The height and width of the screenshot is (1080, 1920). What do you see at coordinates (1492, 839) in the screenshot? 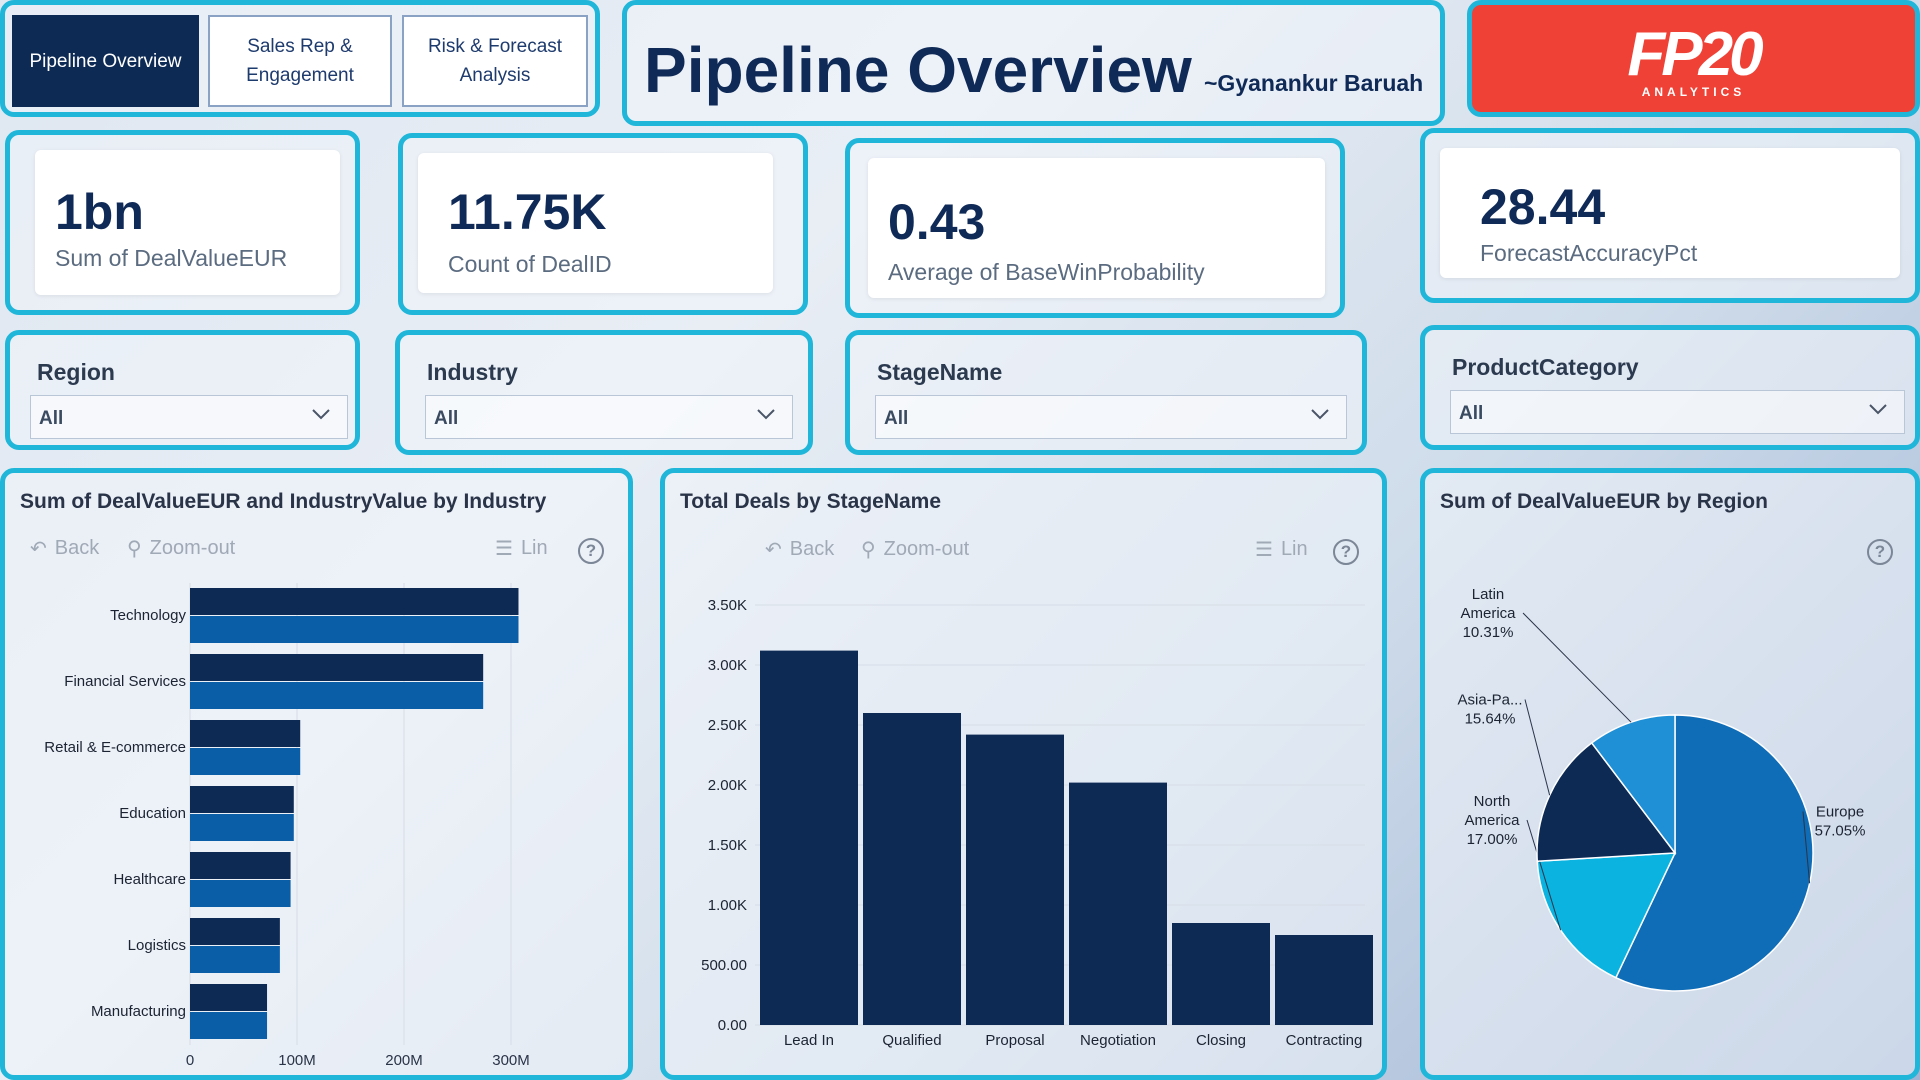
I see `slice-label: 17.00%` at bounding box center [1492, 839].